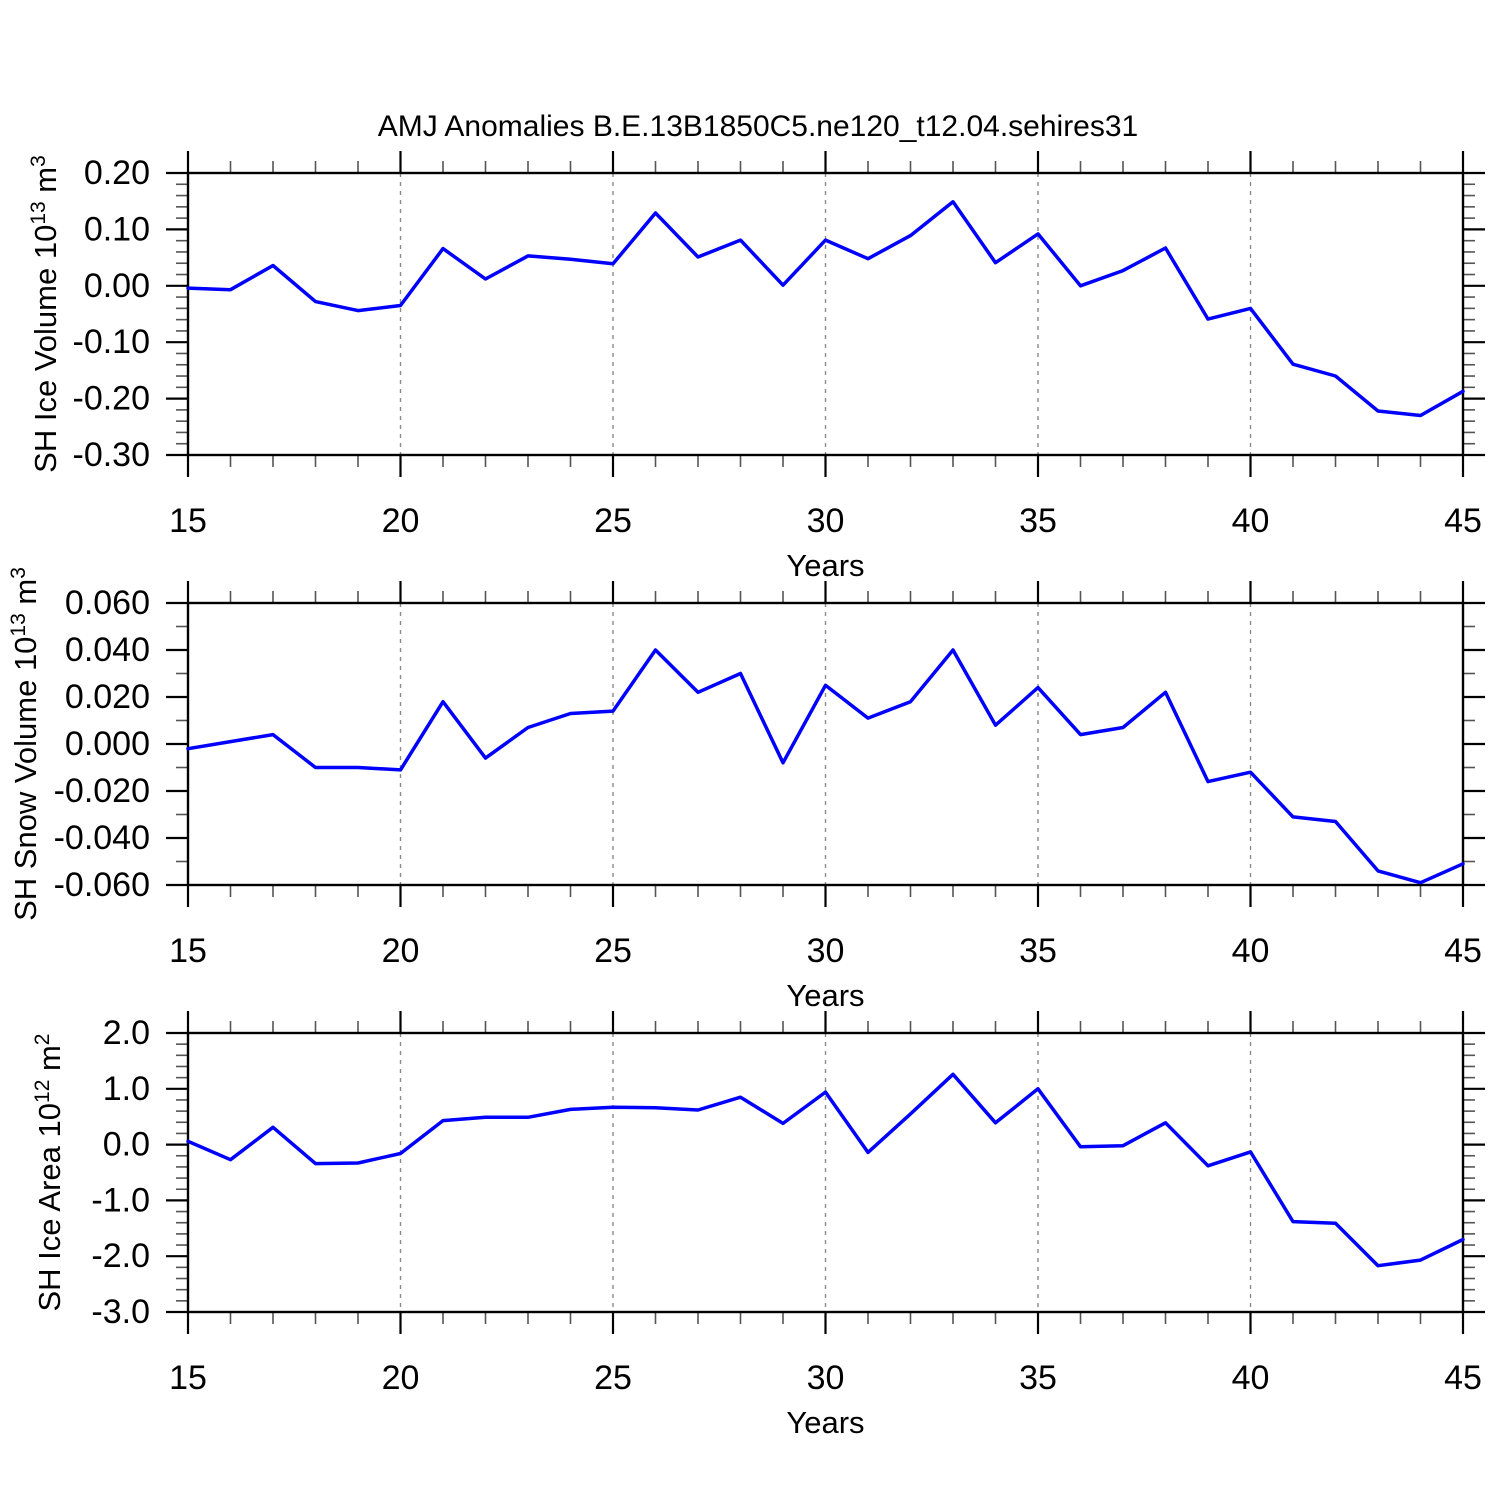 The image size is (1500, 1500). What do you see at coordinates (45, 314) in the screenshot?
I see `y-axis-title: SH Ice Volume 1013 m3` at bounding box center [45, 314].